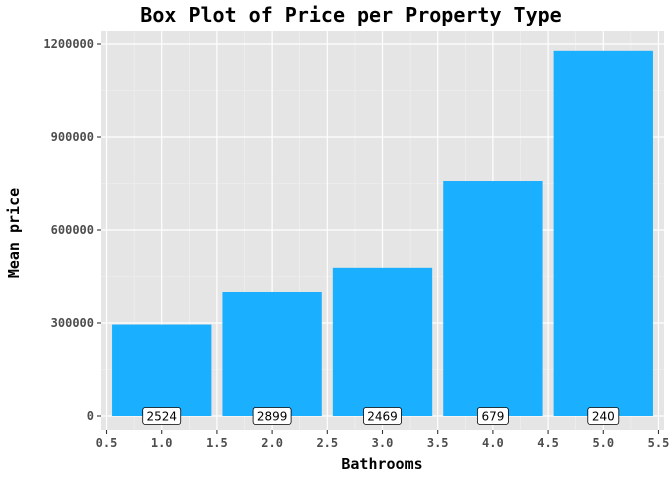  Describe the element at coordinates (327, 443) in the screenshot. I see `x-tick-label: 2.5` at that location.